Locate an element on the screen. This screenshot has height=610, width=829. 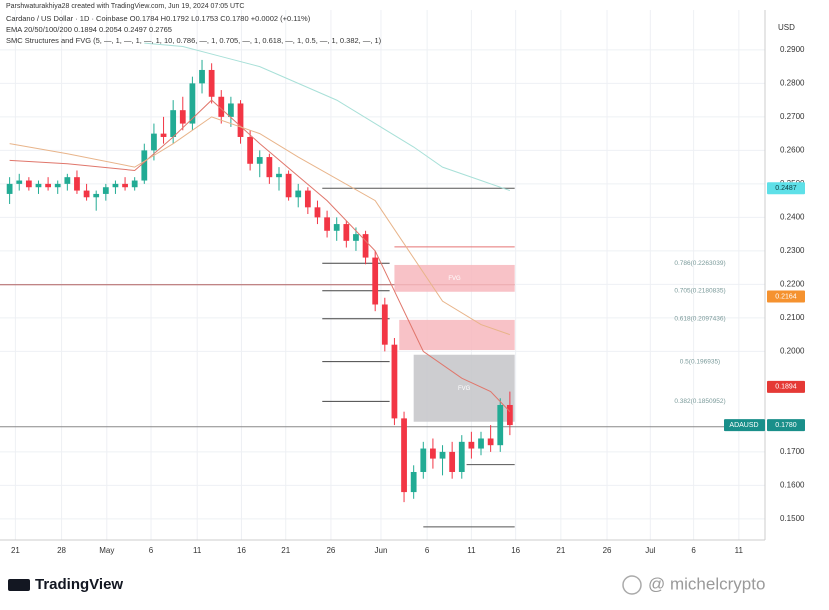
logo-icon is located at coordinates (19, 585).